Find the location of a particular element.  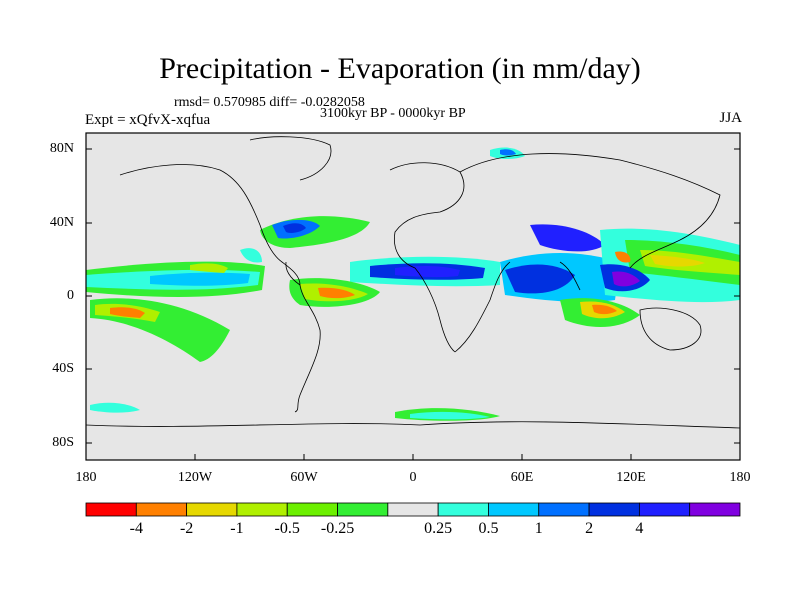

colorbar-label: -0.5 is located at coordinates (287, 528).